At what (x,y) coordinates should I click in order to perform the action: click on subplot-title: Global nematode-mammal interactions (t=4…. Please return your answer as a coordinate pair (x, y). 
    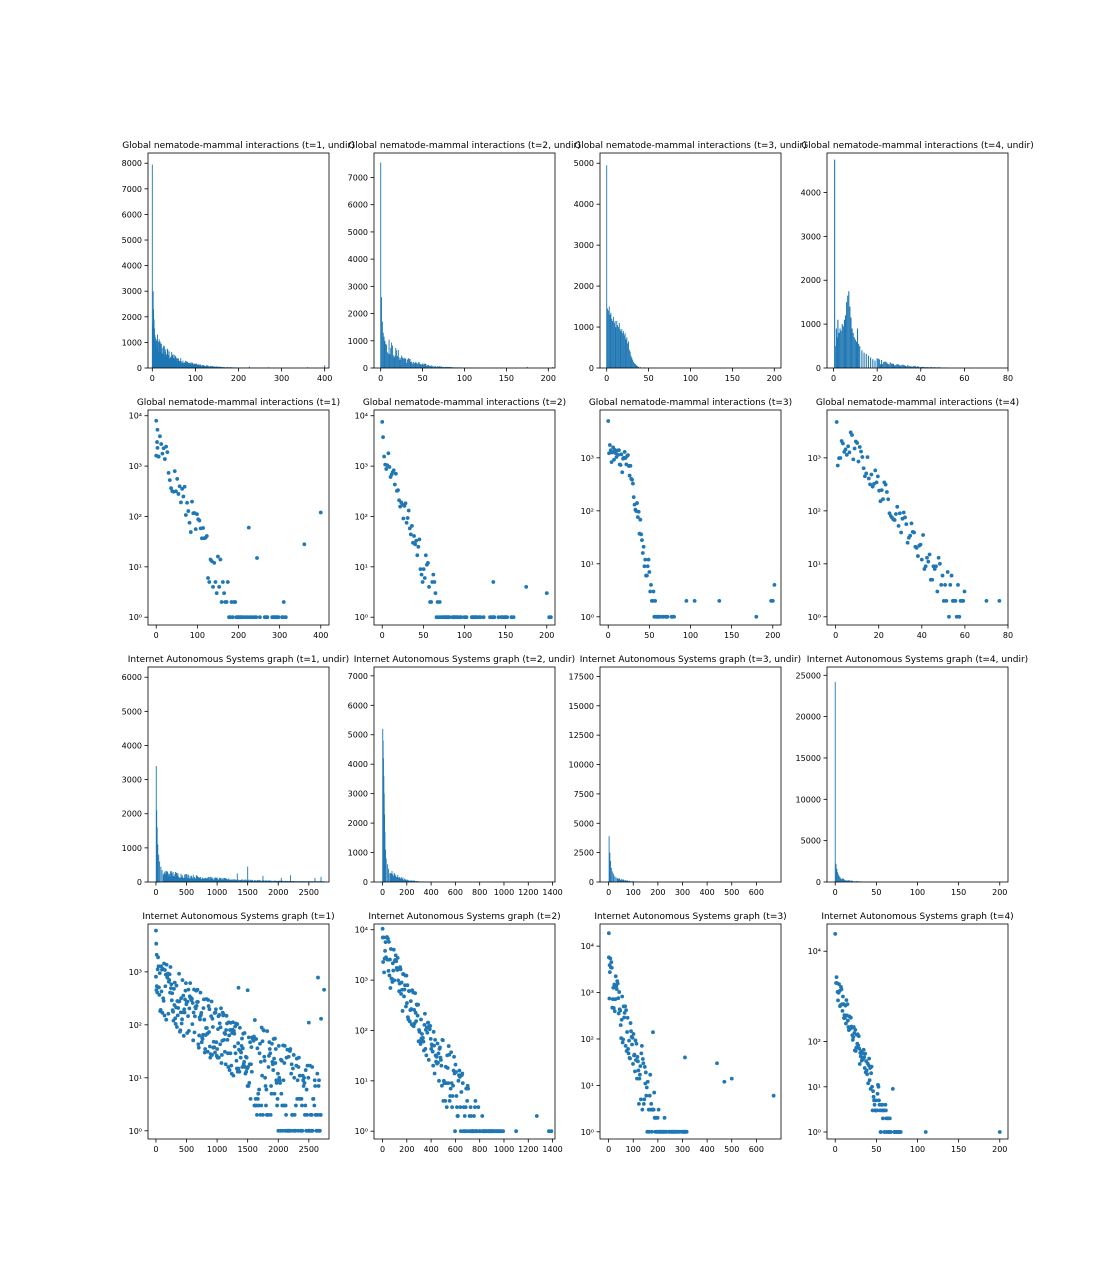
    Looking at the image, I should click on (917, 403).